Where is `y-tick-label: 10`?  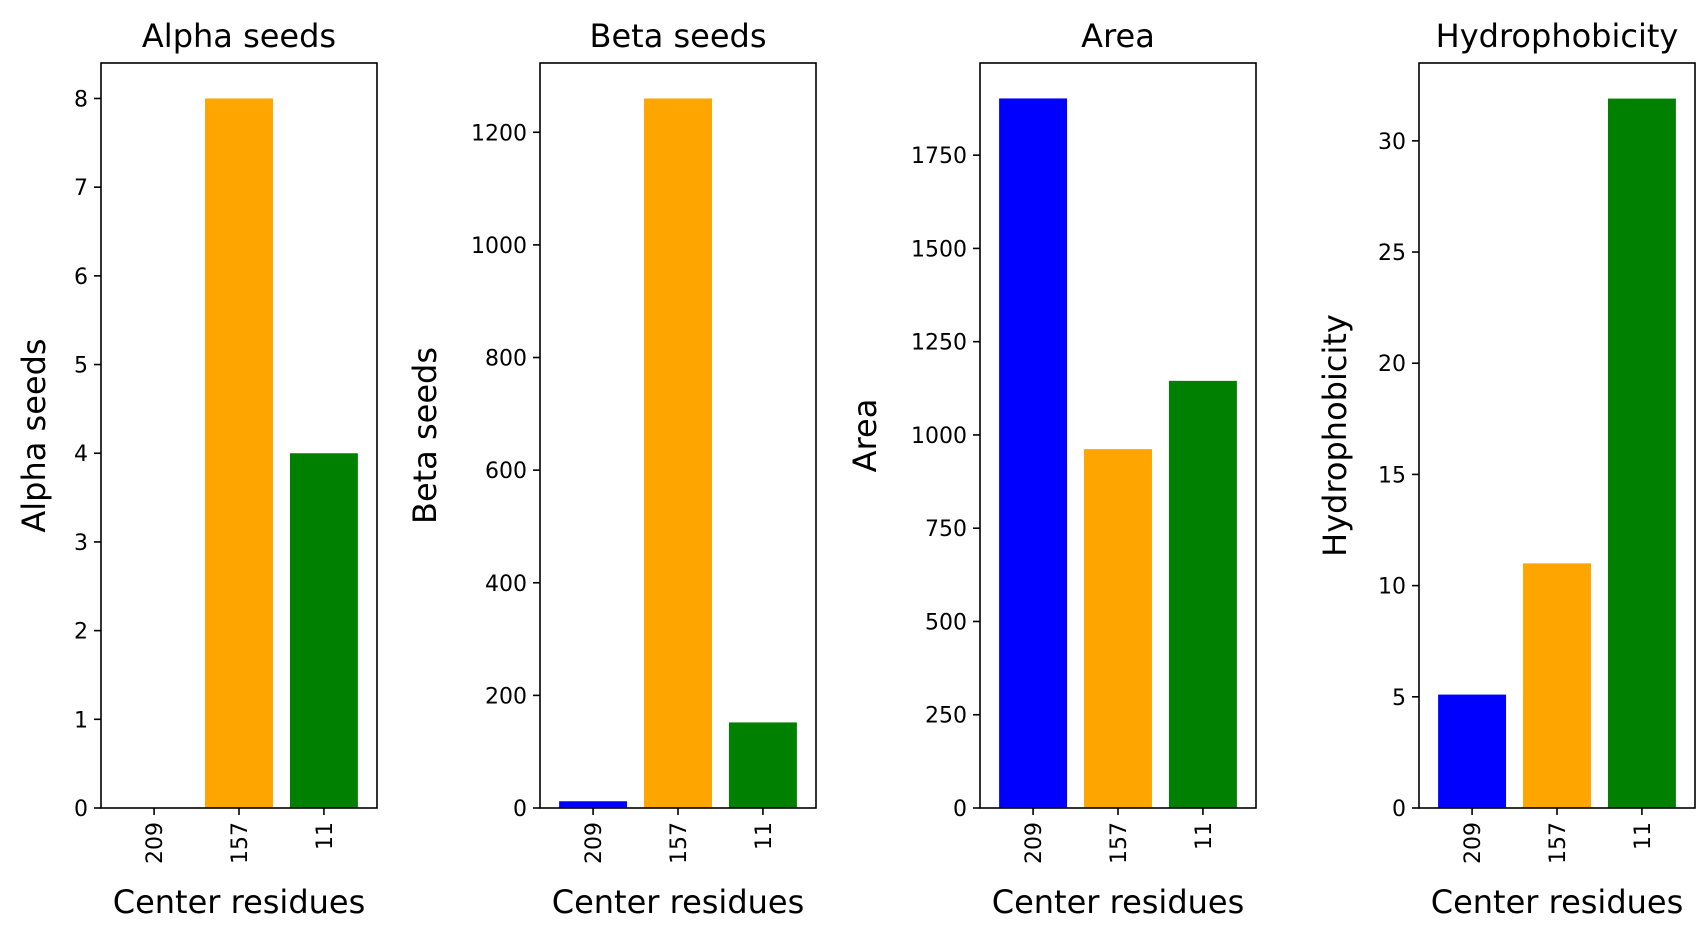
y-tick-label: 10 is located at coordinates (1392, 587).